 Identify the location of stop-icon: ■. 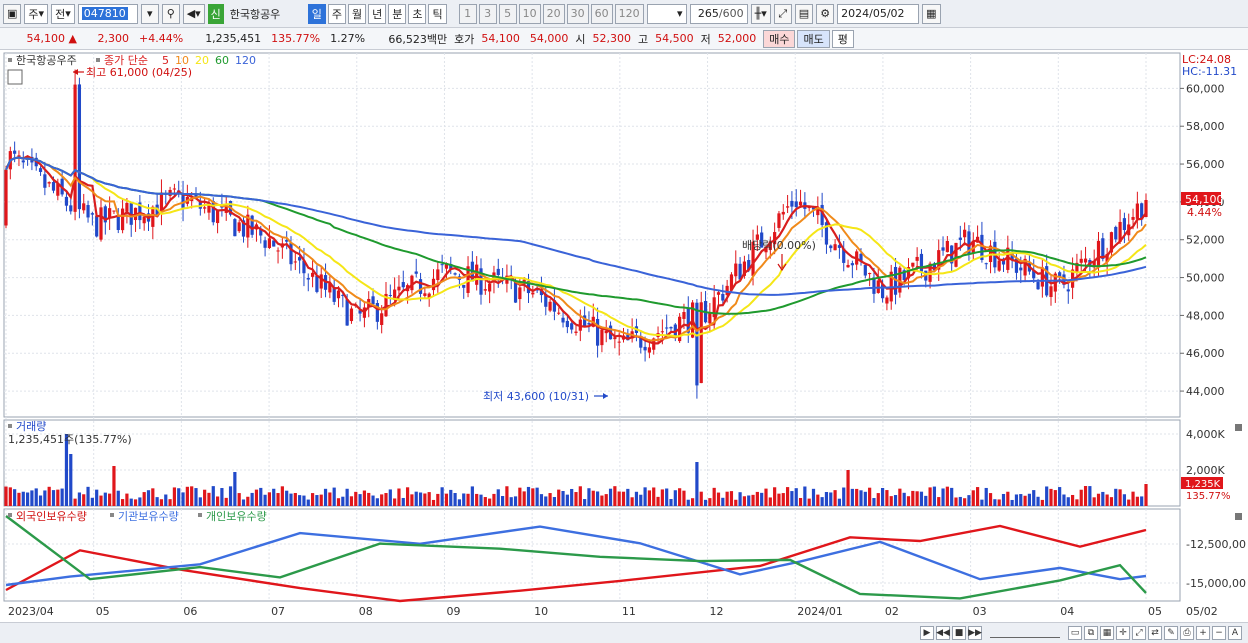
(959, 633).